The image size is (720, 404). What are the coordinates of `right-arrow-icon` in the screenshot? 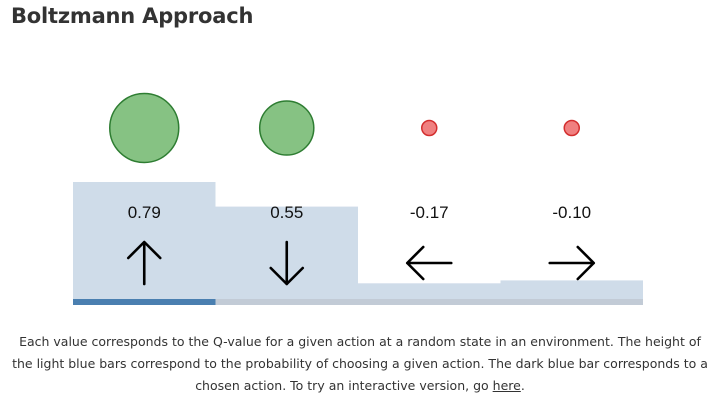 It's located at (572, 263).